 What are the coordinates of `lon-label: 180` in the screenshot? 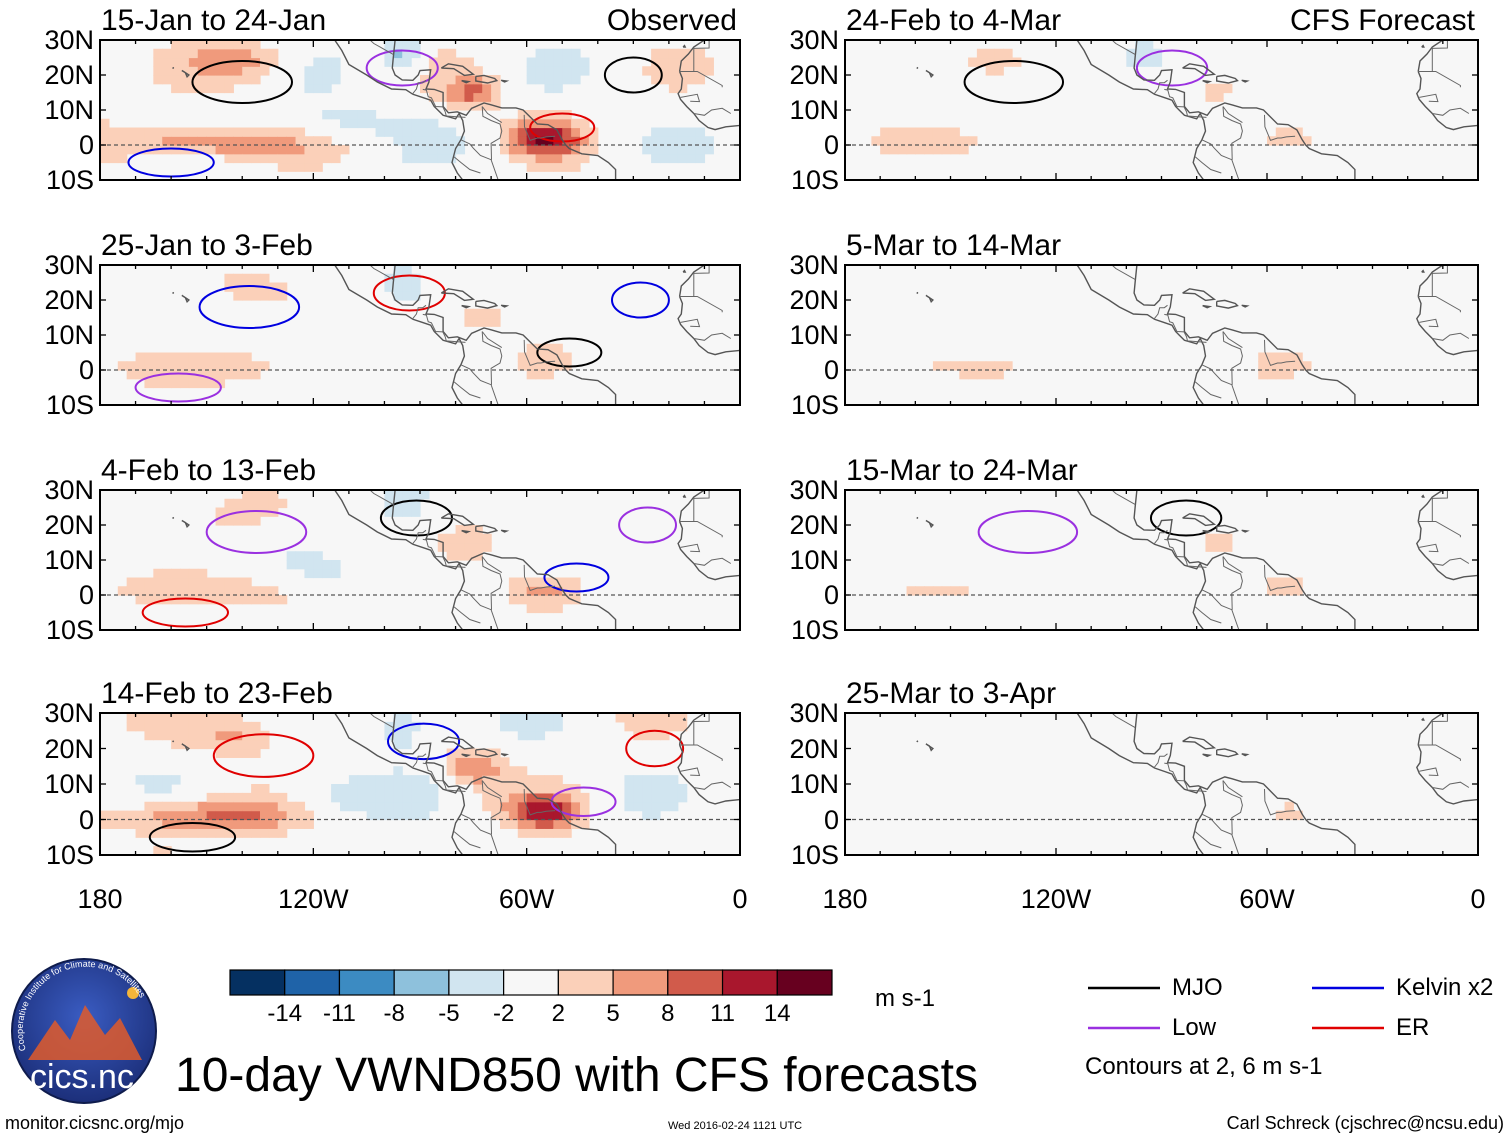 It's located at (100, 899).